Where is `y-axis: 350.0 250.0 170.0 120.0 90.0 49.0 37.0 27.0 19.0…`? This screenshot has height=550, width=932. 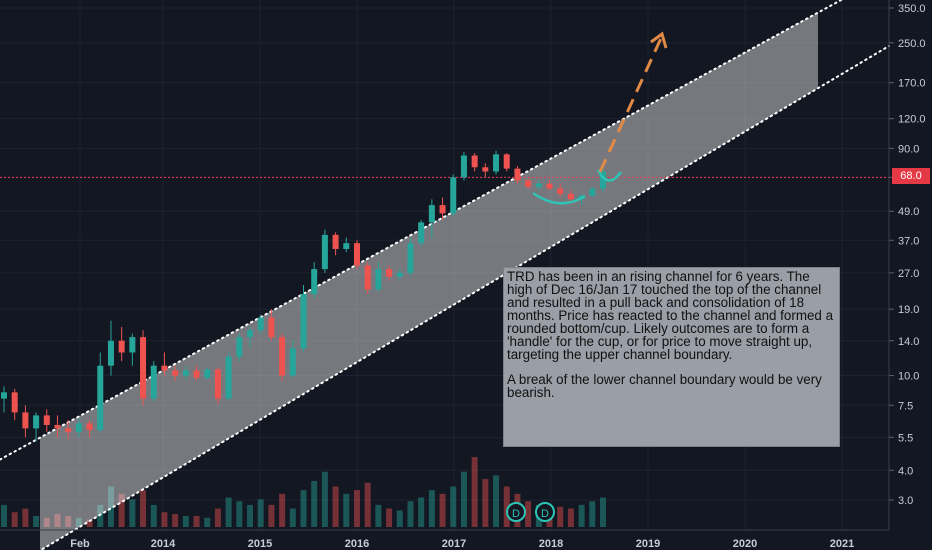 y-axis: 350.0 250.0 170.0 120.0 90.0 49.0 37.0 27.0 19.0… is located at coordinates (907, 255).